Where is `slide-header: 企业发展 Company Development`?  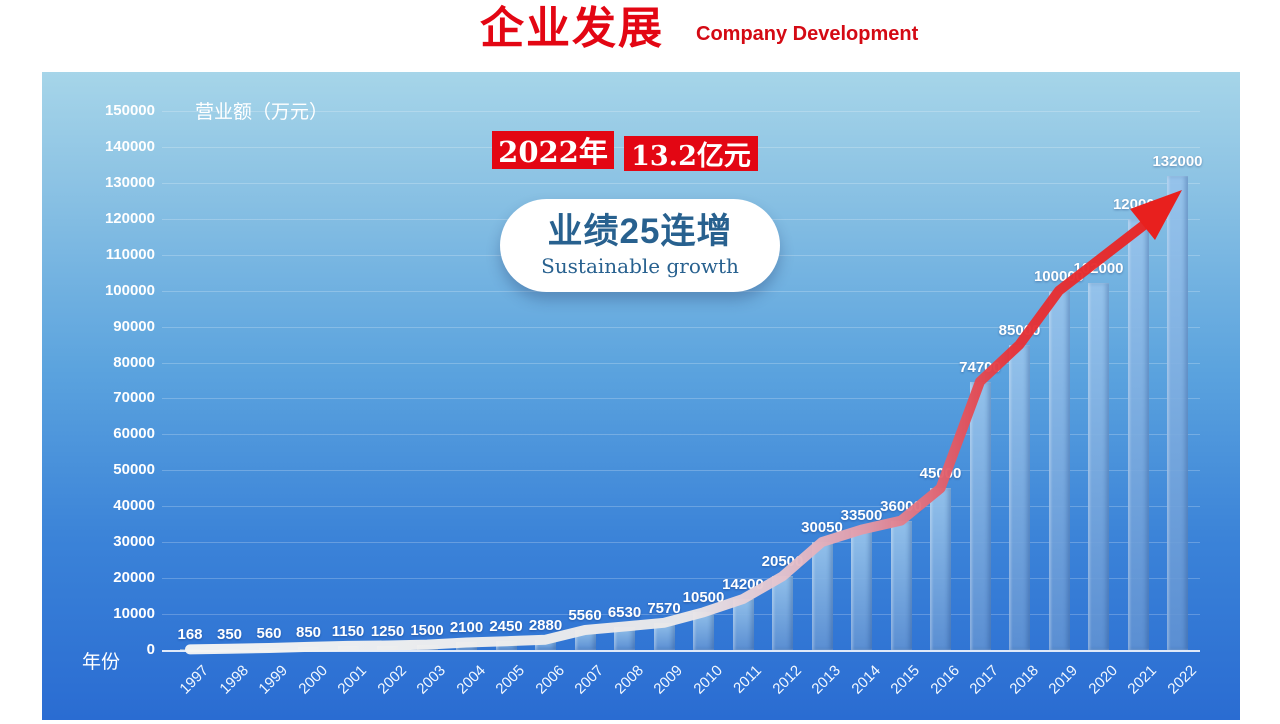
slide-header: 企业发展 Company Development is located at coordinates (699, 29).